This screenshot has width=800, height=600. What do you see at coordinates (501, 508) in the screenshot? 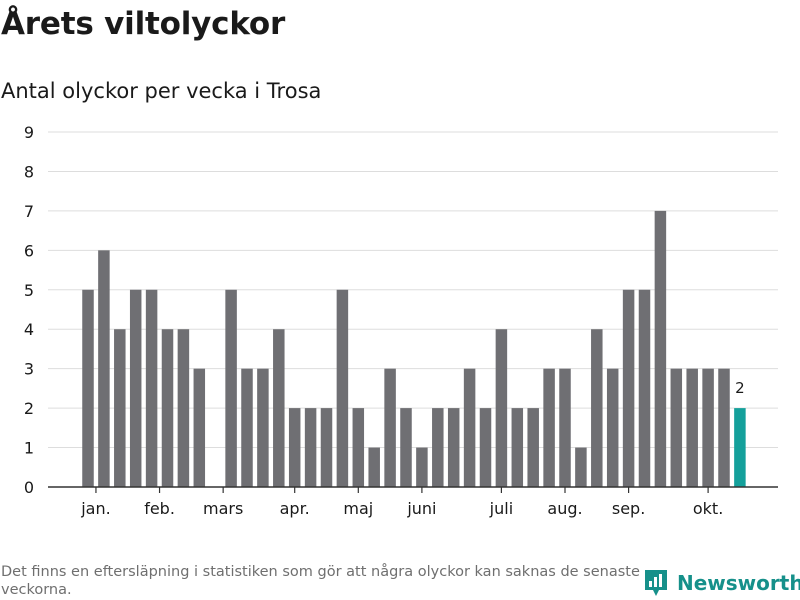
I see `x-tick-label: juli` at bounding box center [501, 508].